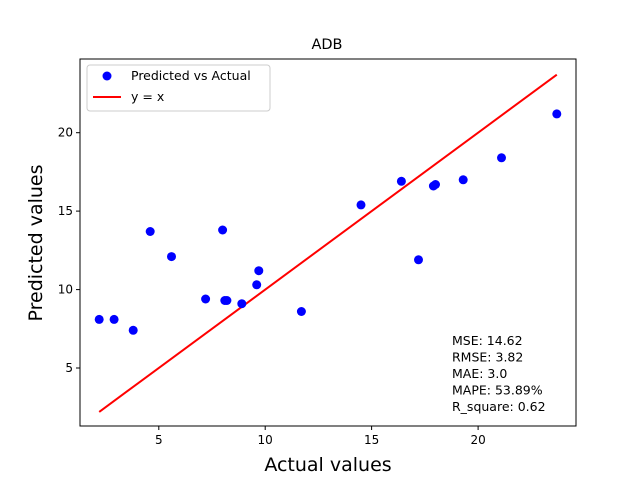  Describe the element at coordinates (65, 290) in the screenshot. I see `y-tick-label: 10` at that location.